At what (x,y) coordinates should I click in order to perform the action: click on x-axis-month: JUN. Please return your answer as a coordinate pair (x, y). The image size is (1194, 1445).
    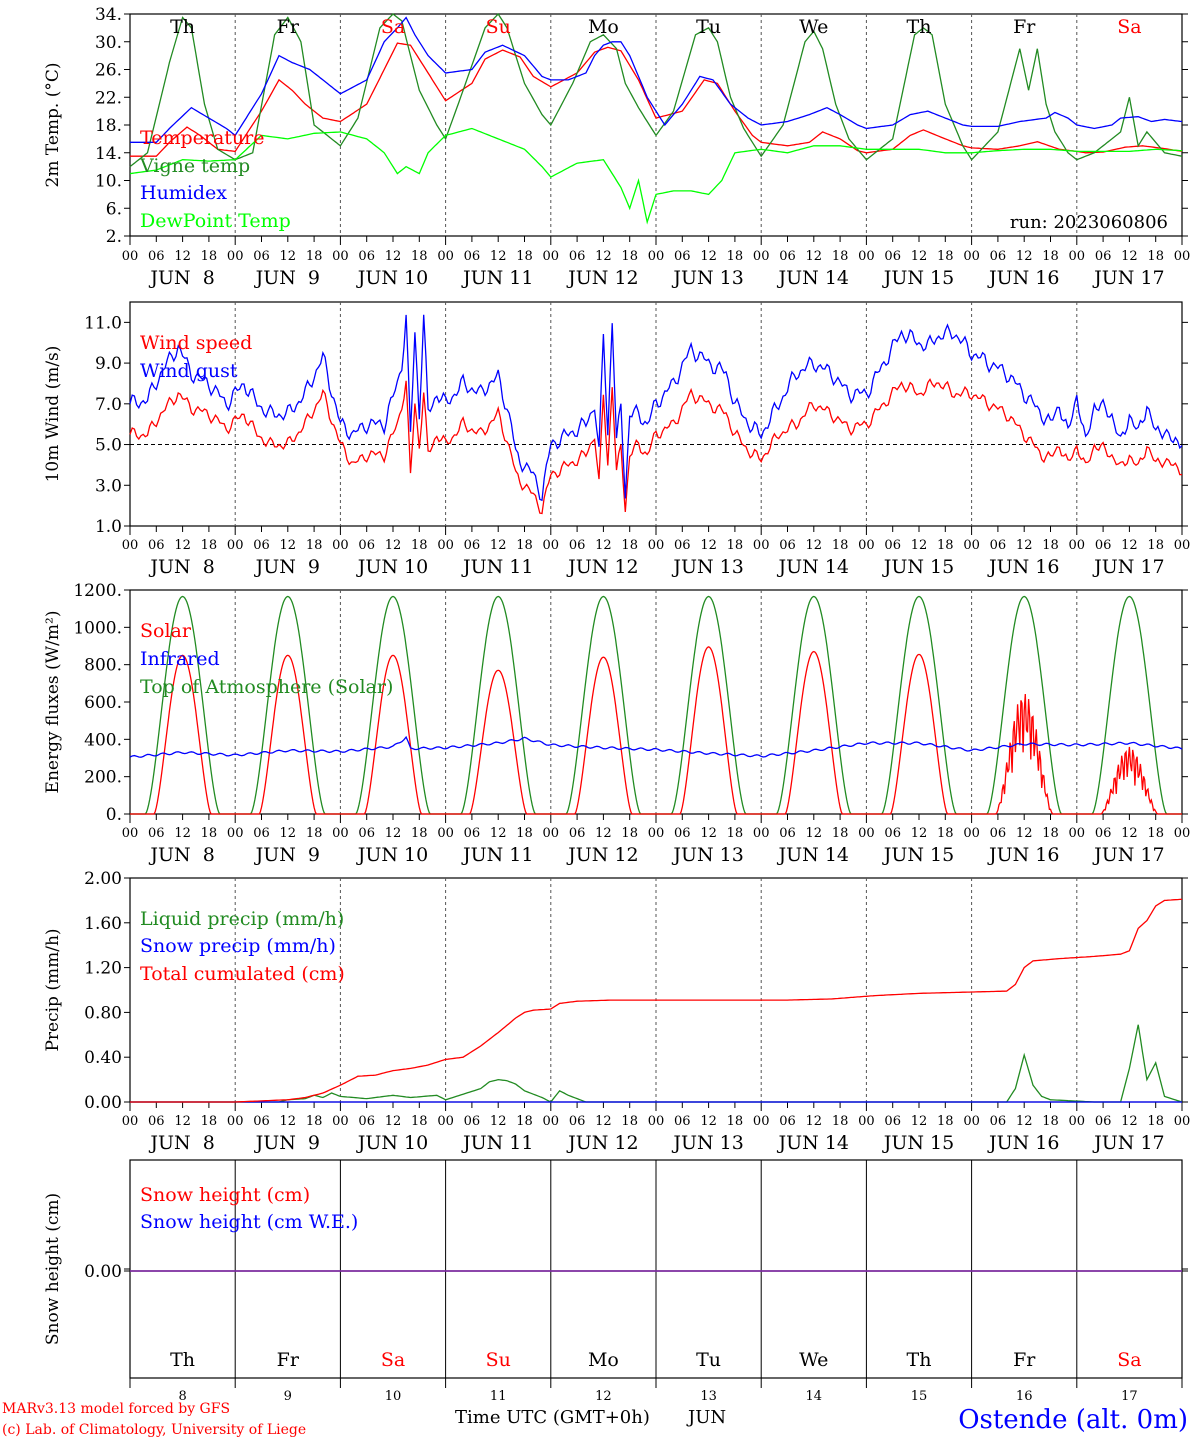
    Looking at the image, I should click on (706, 1417).